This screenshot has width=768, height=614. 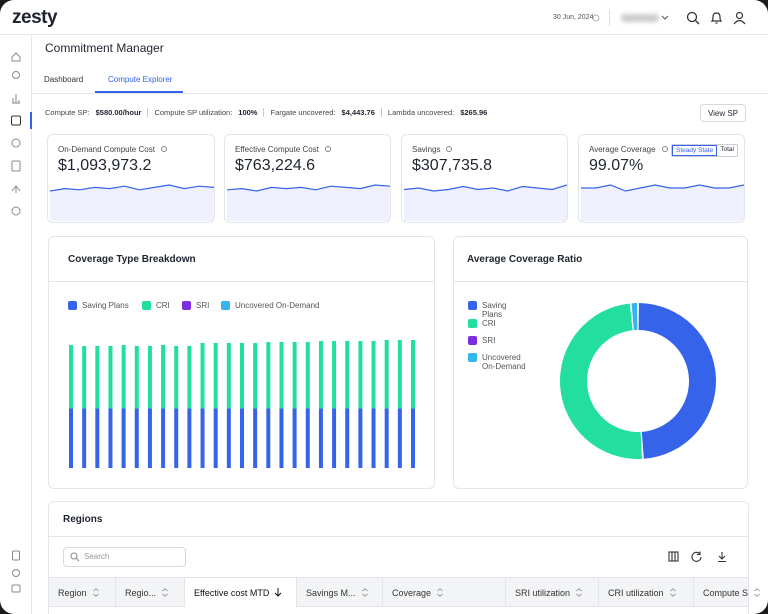 What do you see at coordinates (696, 556) in the screenshot?
I see `refresh-button` at bounding box center [696, 556].